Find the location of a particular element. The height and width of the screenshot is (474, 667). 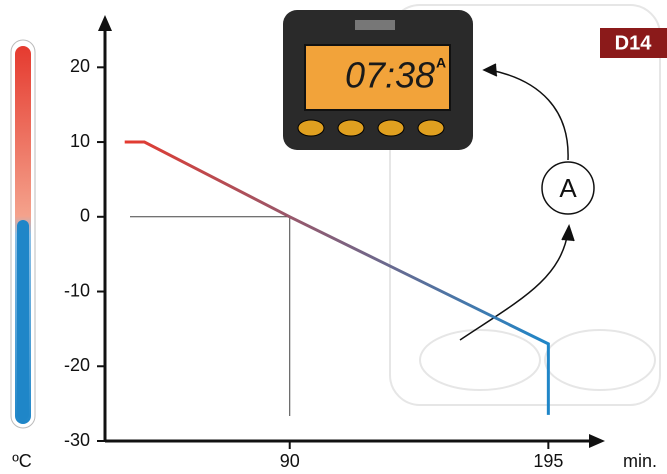

badge-box is located at coordinates (633, 43).